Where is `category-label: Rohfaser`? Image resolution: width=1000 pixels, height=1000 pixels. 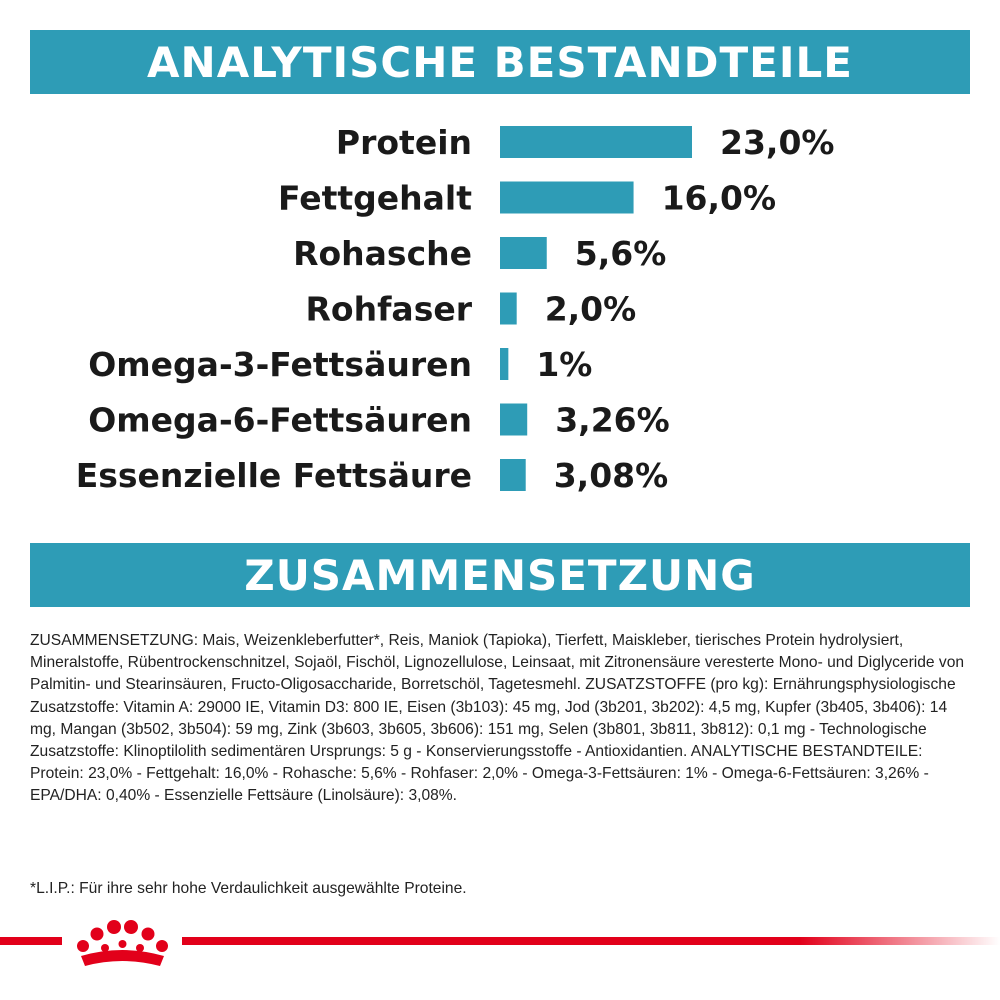 category-label: Rohfaser is located at coordinates (389, 309).